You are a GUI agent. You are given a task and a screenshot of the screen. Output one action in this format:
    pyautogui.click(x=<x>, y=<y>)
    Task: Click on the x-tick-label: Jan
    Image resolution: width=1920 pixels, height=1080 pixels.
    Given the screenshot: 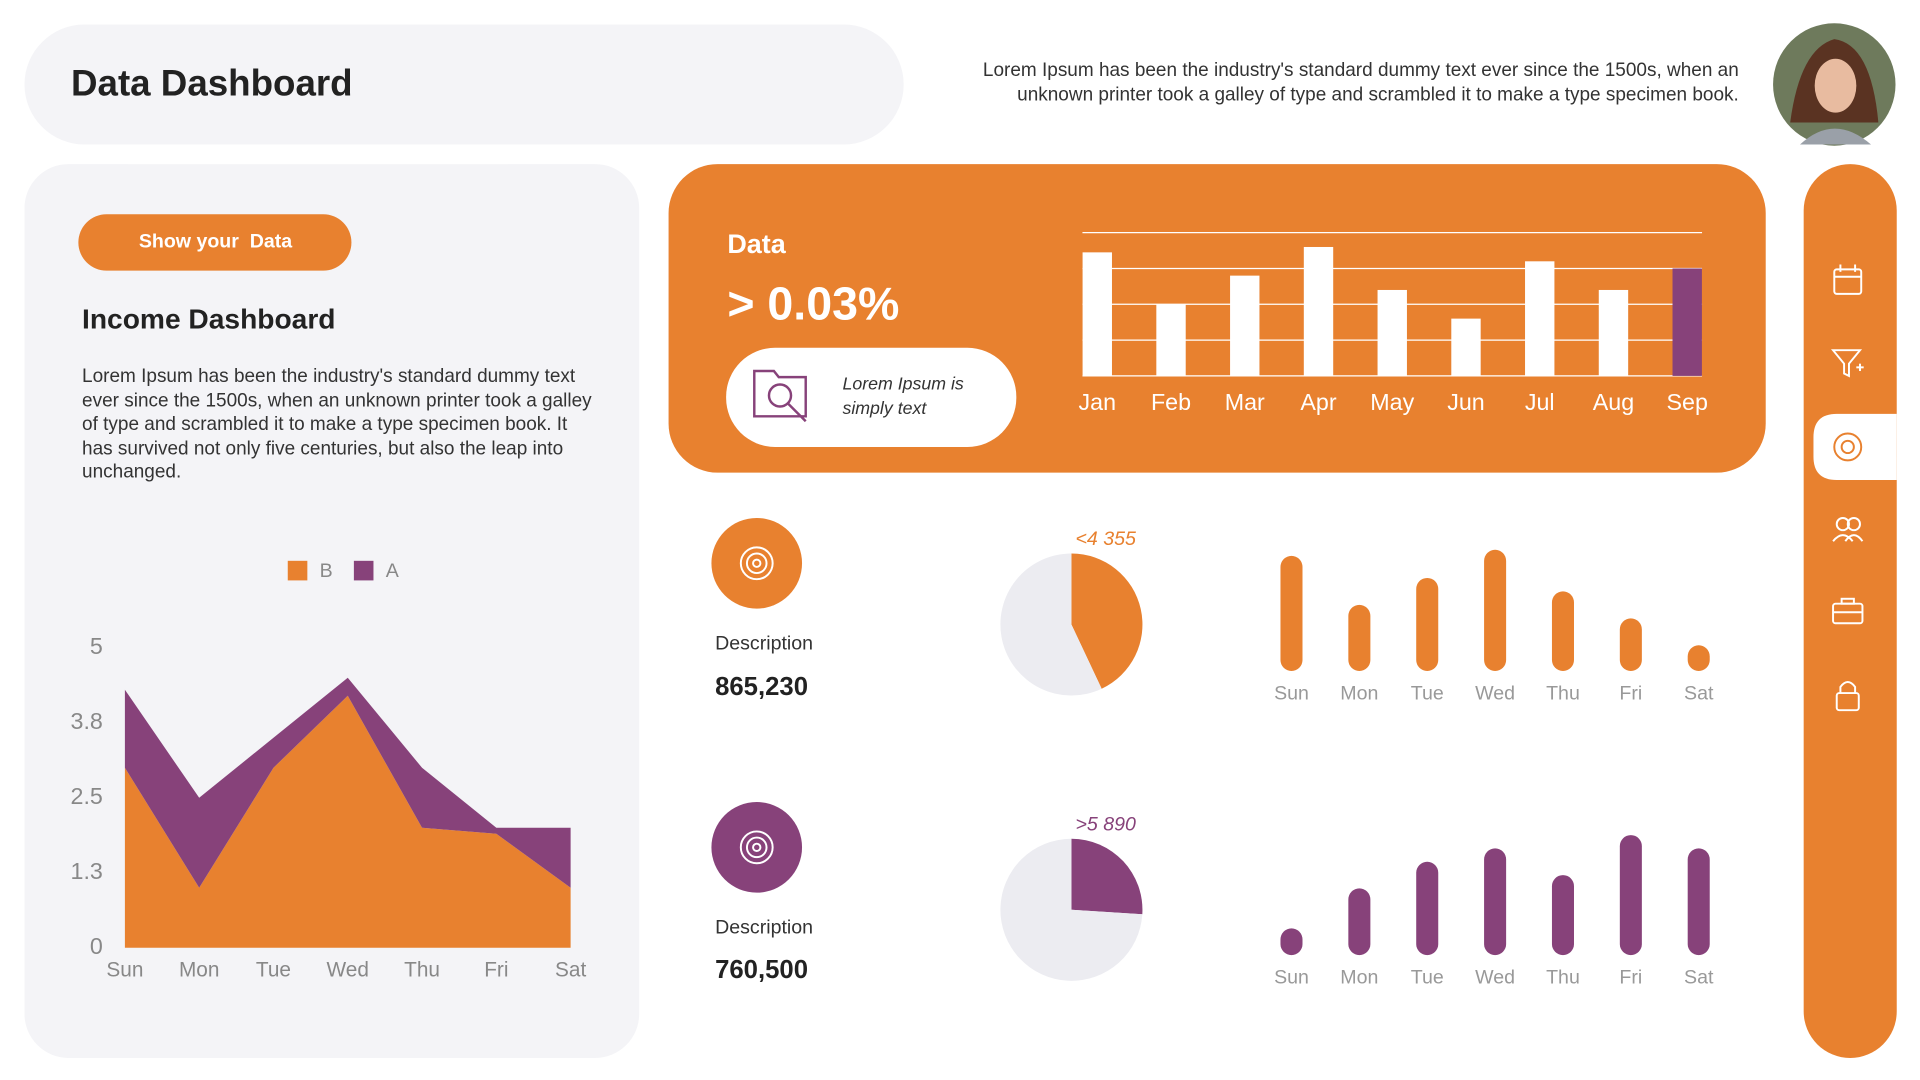 What is the action you would take?
    pyautogui.click(x=1098, y=402)
    